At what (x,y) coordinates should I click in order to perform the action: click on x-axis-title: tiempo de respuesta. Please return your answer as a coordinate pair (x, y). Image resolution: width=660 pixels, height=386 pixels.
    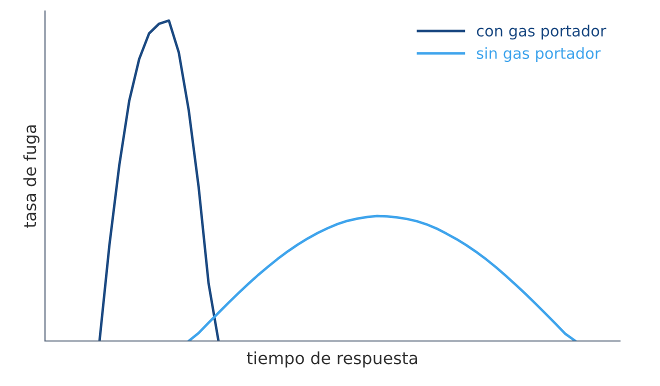
    Looking at the image, I should click on (332, 359).